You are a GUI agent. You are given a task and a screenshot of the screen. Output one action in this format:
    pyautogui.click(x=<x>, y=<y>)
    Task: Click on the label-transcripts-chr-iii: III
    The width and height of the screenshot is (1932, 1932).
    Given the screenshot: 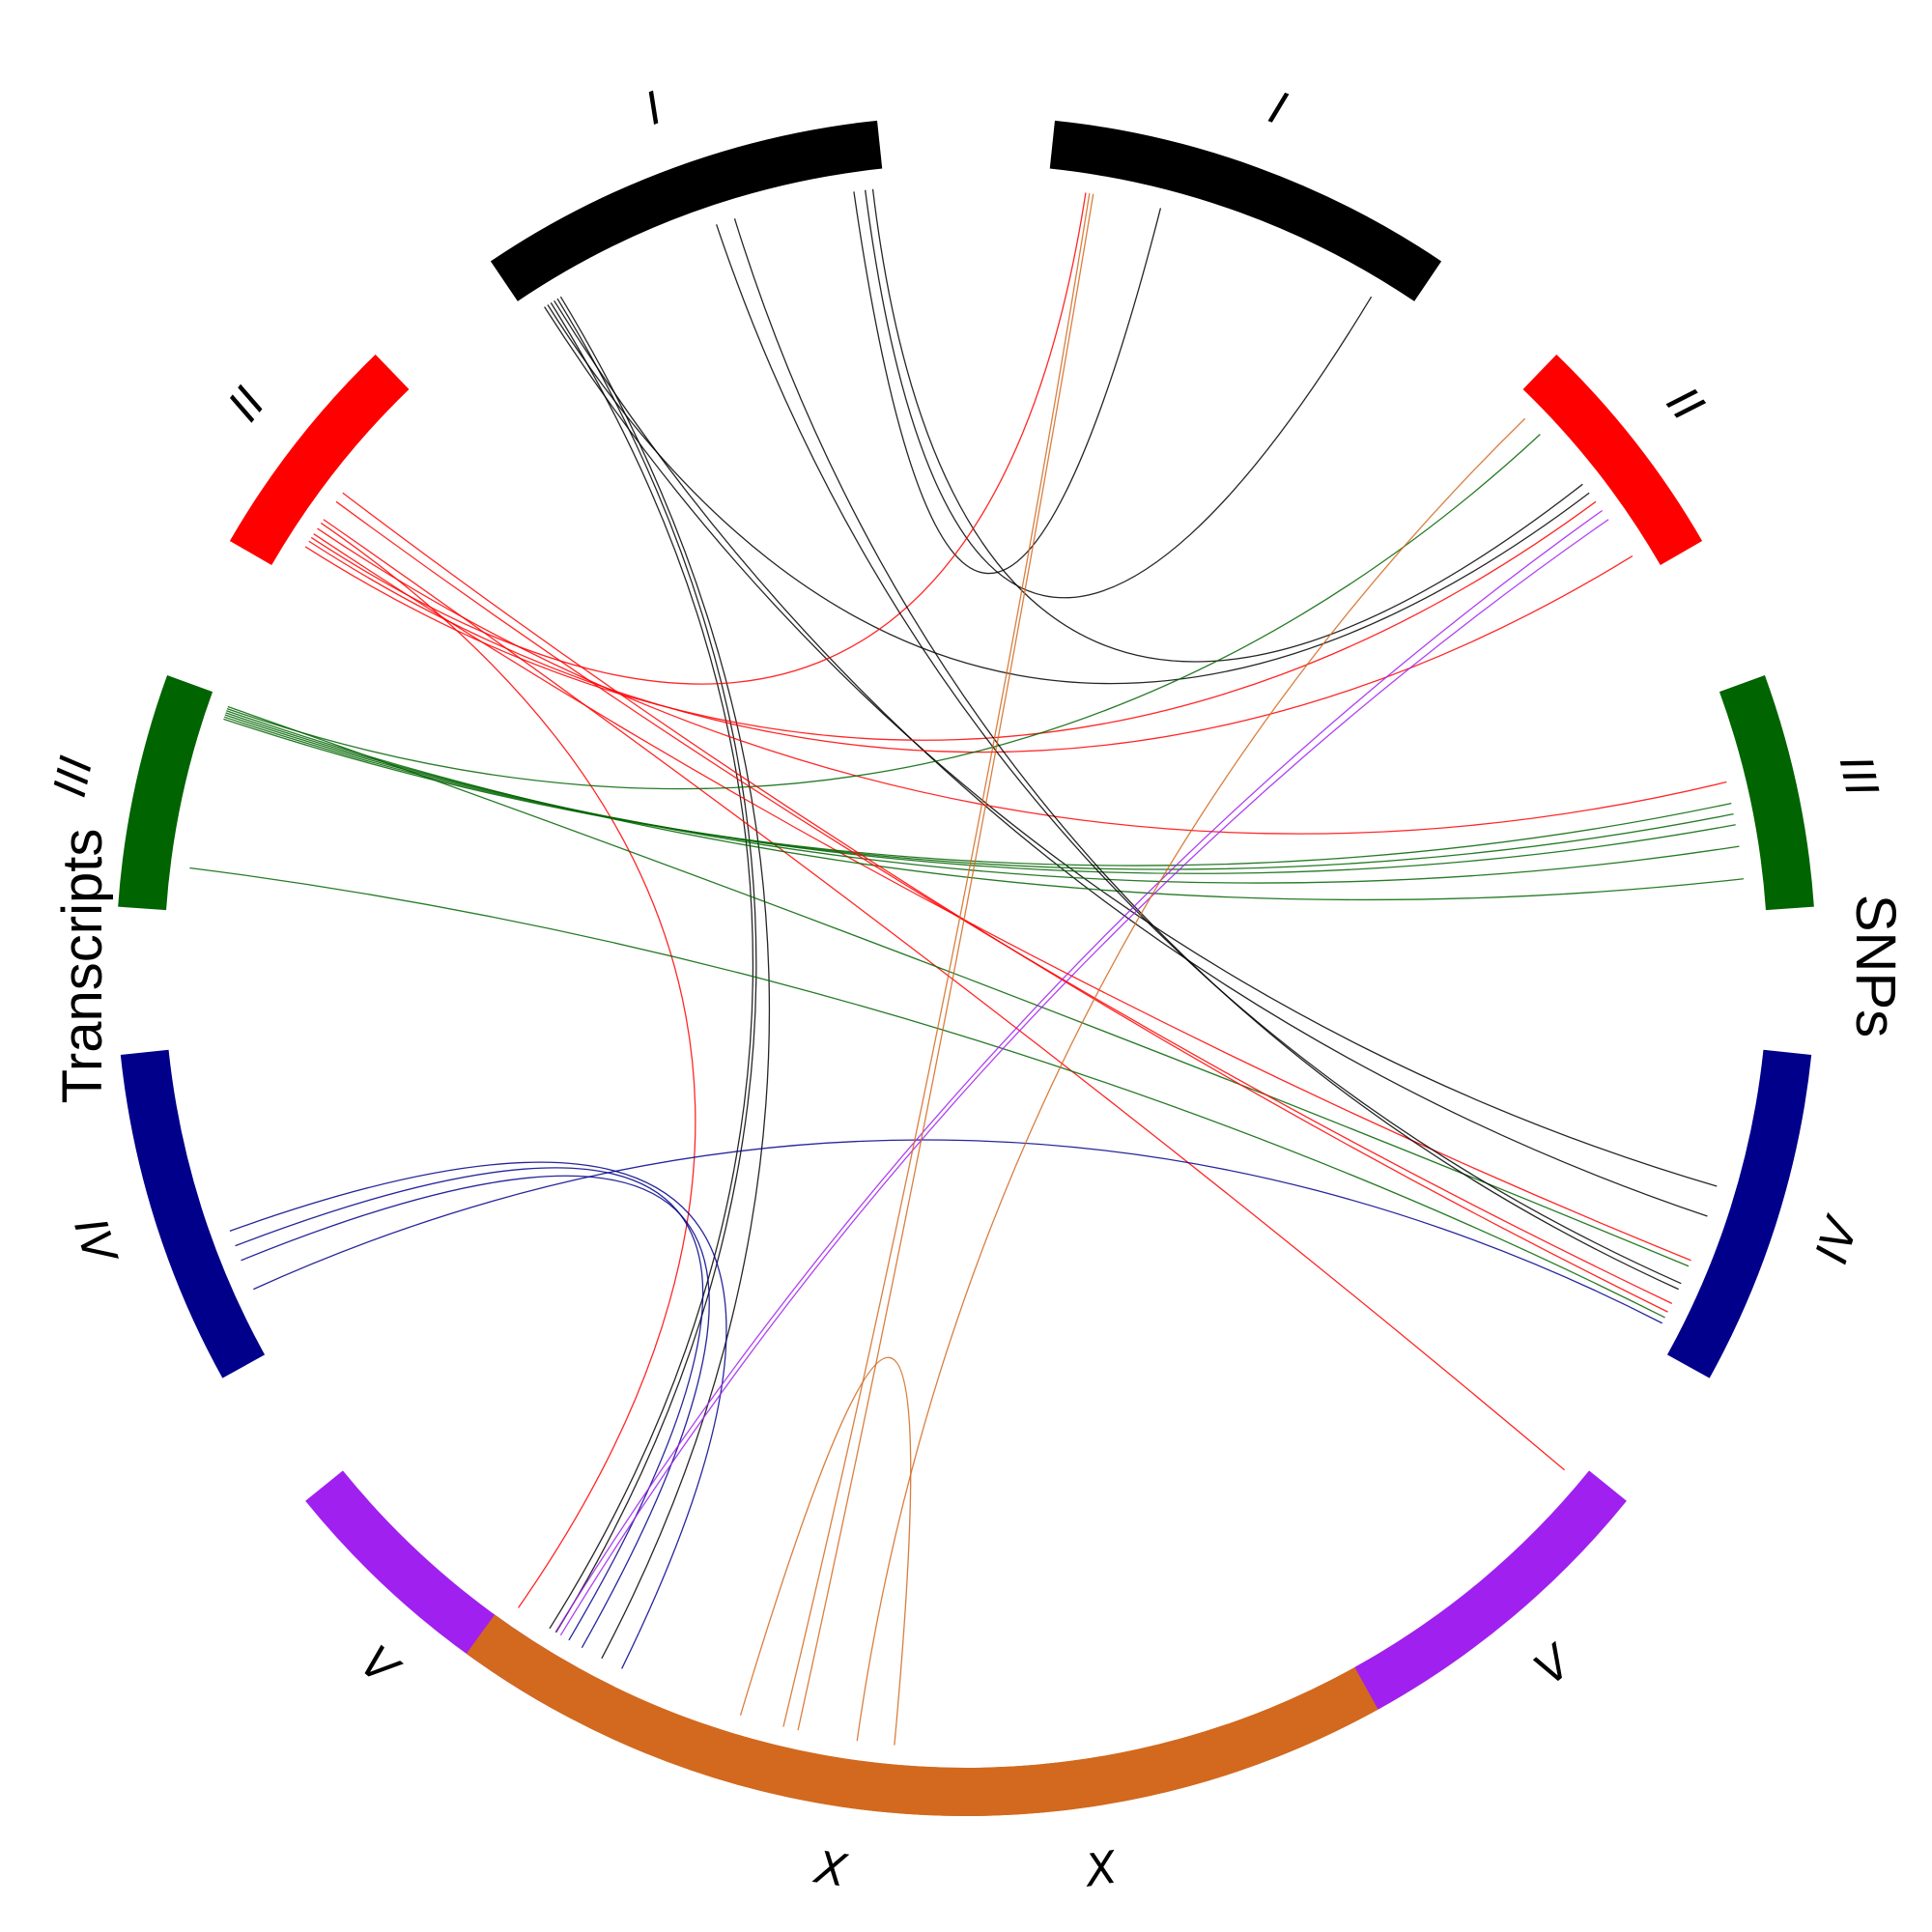 What is the action you would take?
    pyautogui.click(x=72, y=776)
    